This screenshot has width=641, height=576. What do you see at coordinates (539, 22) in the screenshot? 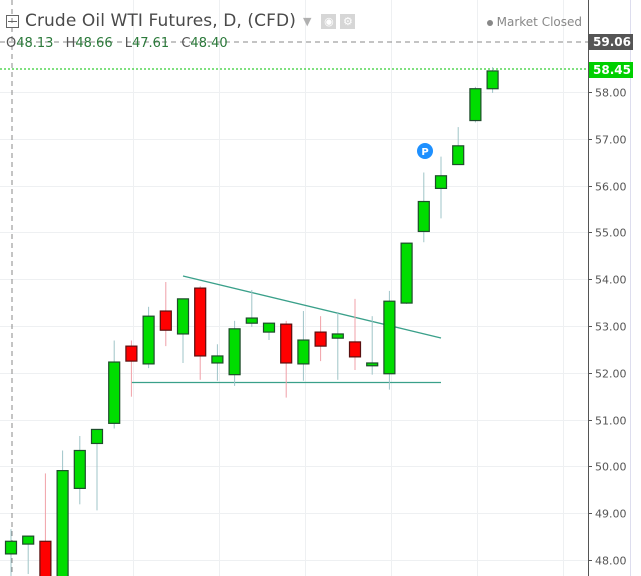
I see `market-status-text: Market Closed` at bounding box center [539, 22].